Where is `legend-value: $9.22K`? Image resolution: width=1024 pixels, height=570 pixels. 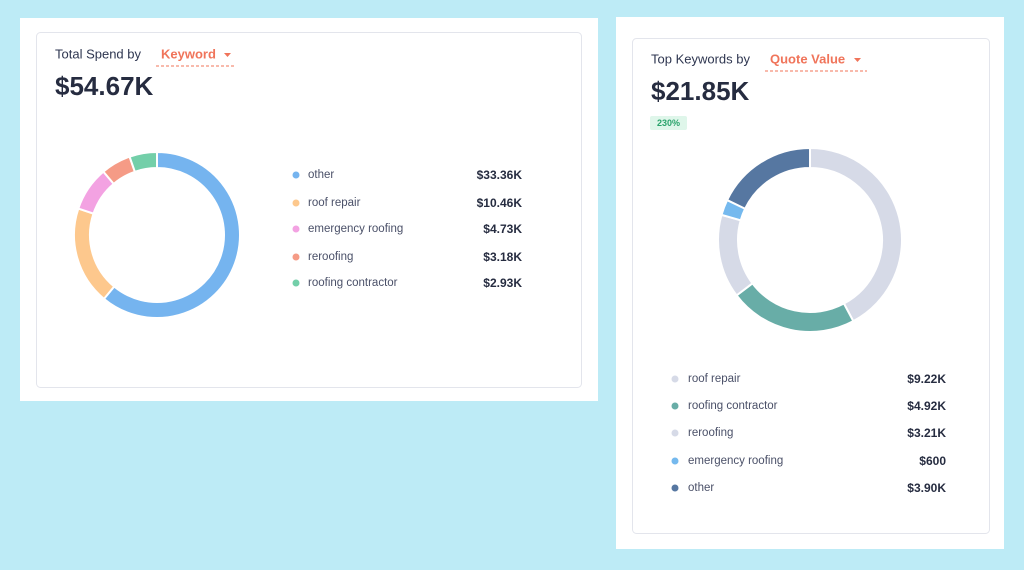 legend-value: $9.22K is located at coordinates (926, 379).